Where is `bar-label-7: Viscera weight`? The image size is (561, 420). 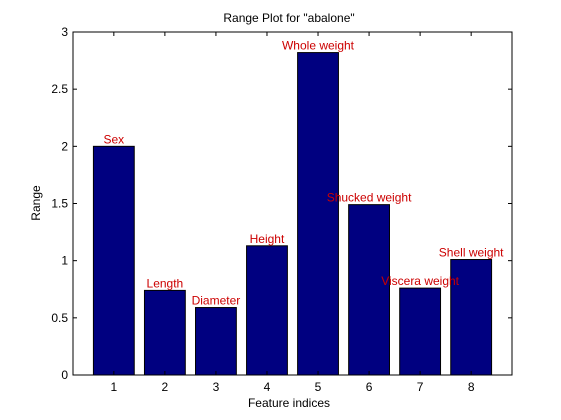 bar-label-7: Viscera weight is located at coordinates (420, 281).